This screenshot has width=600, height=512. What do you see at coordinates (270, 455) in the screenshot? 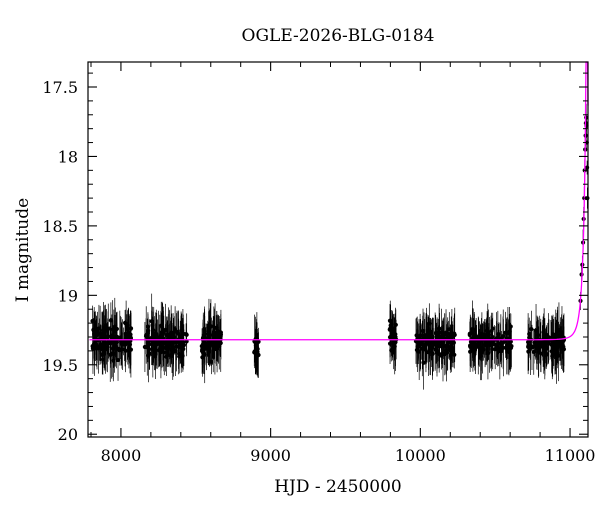
I see `x-tick-label: 9000` at bounding box center [270, 455].